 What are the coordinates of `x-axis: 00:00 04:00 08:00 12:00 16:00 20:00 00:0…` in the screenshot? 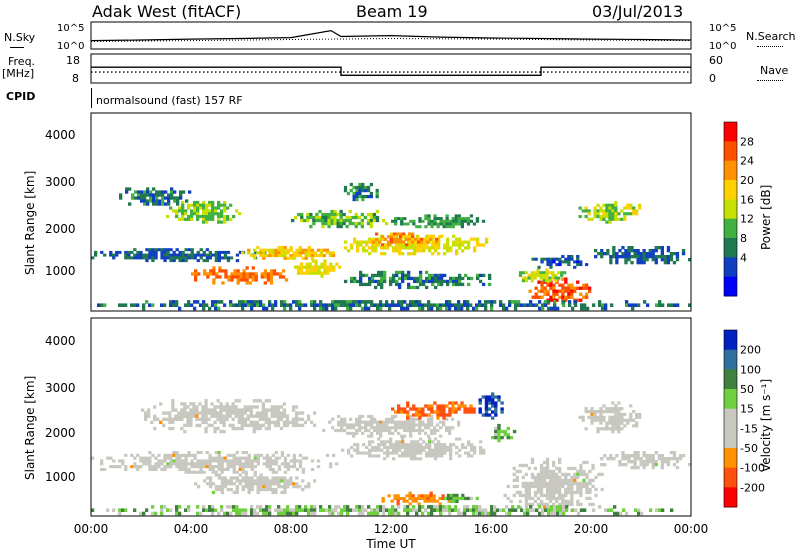 It's located at (391, 536).